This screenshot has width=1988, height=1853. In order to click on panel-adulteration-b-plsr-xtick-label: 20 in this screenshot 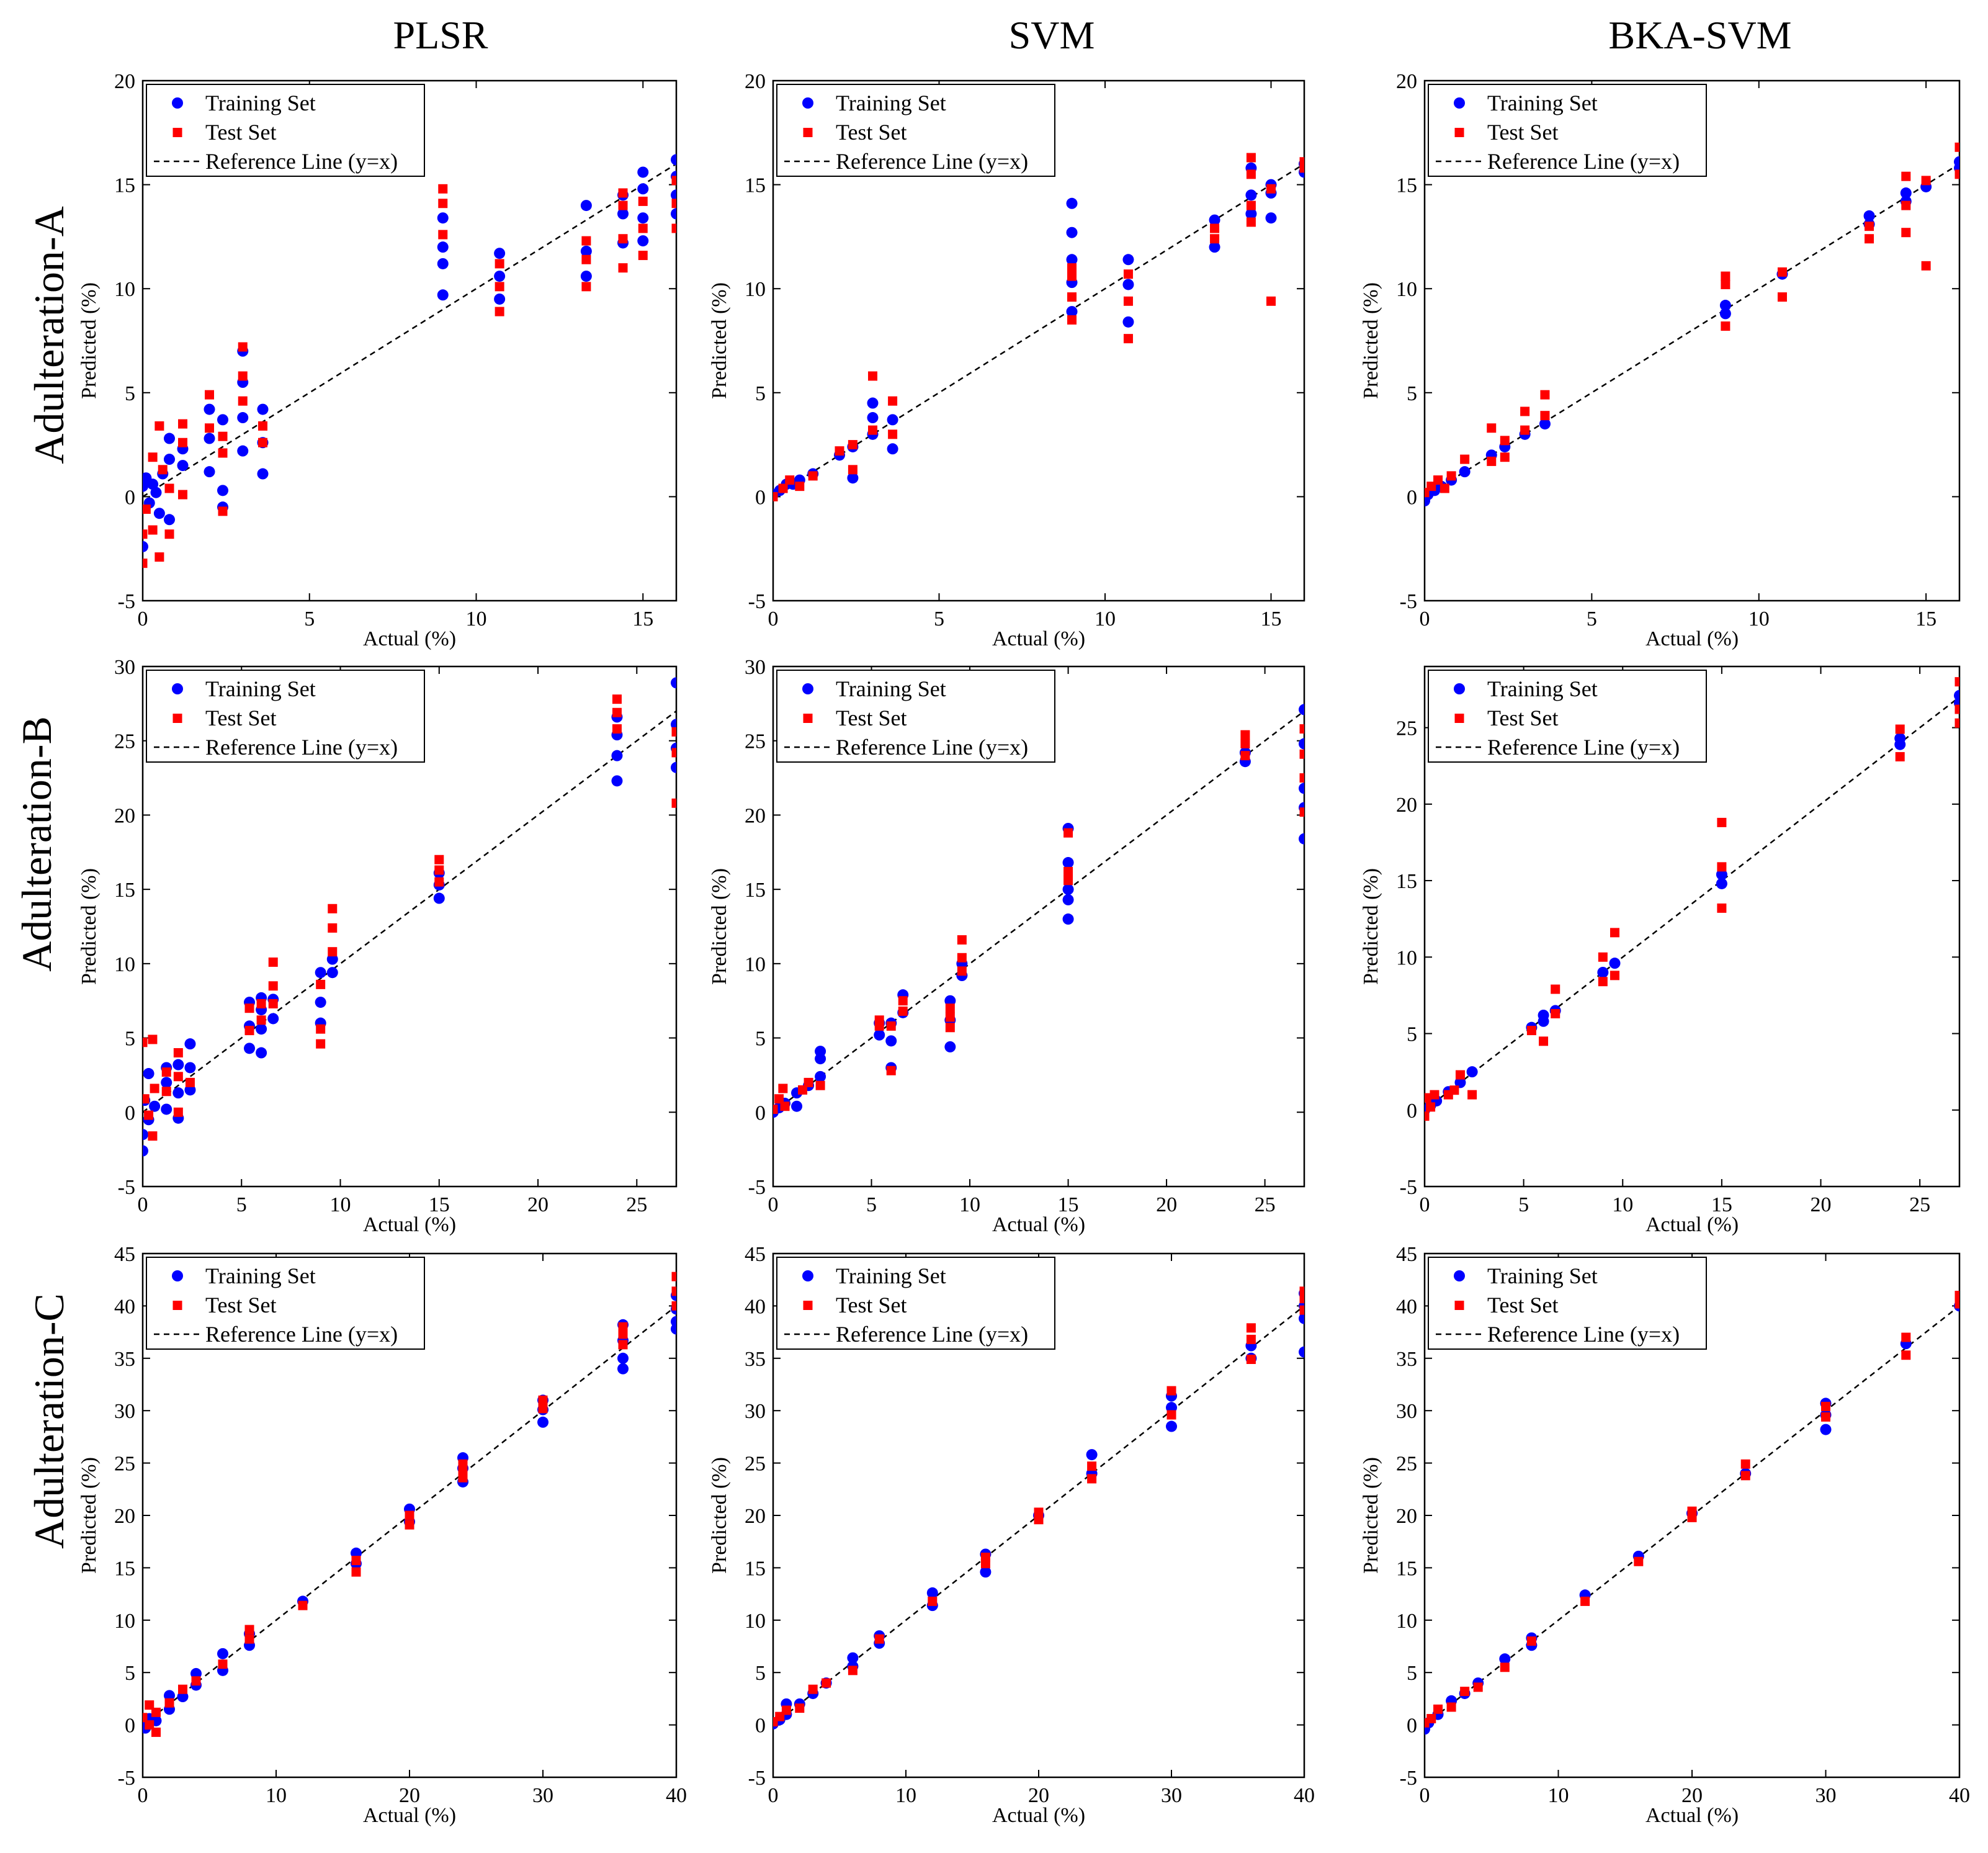, I will do `click(537, 1204)`.